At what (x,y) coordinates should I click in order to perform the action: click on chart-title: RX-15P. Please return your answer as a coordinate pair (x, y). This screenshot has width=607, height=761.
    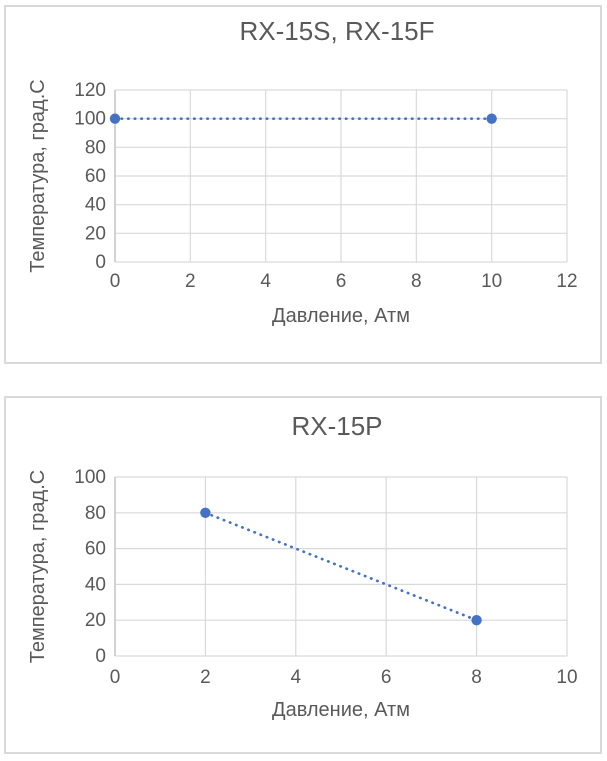
    Looking at the image, I should click on (336, 426).